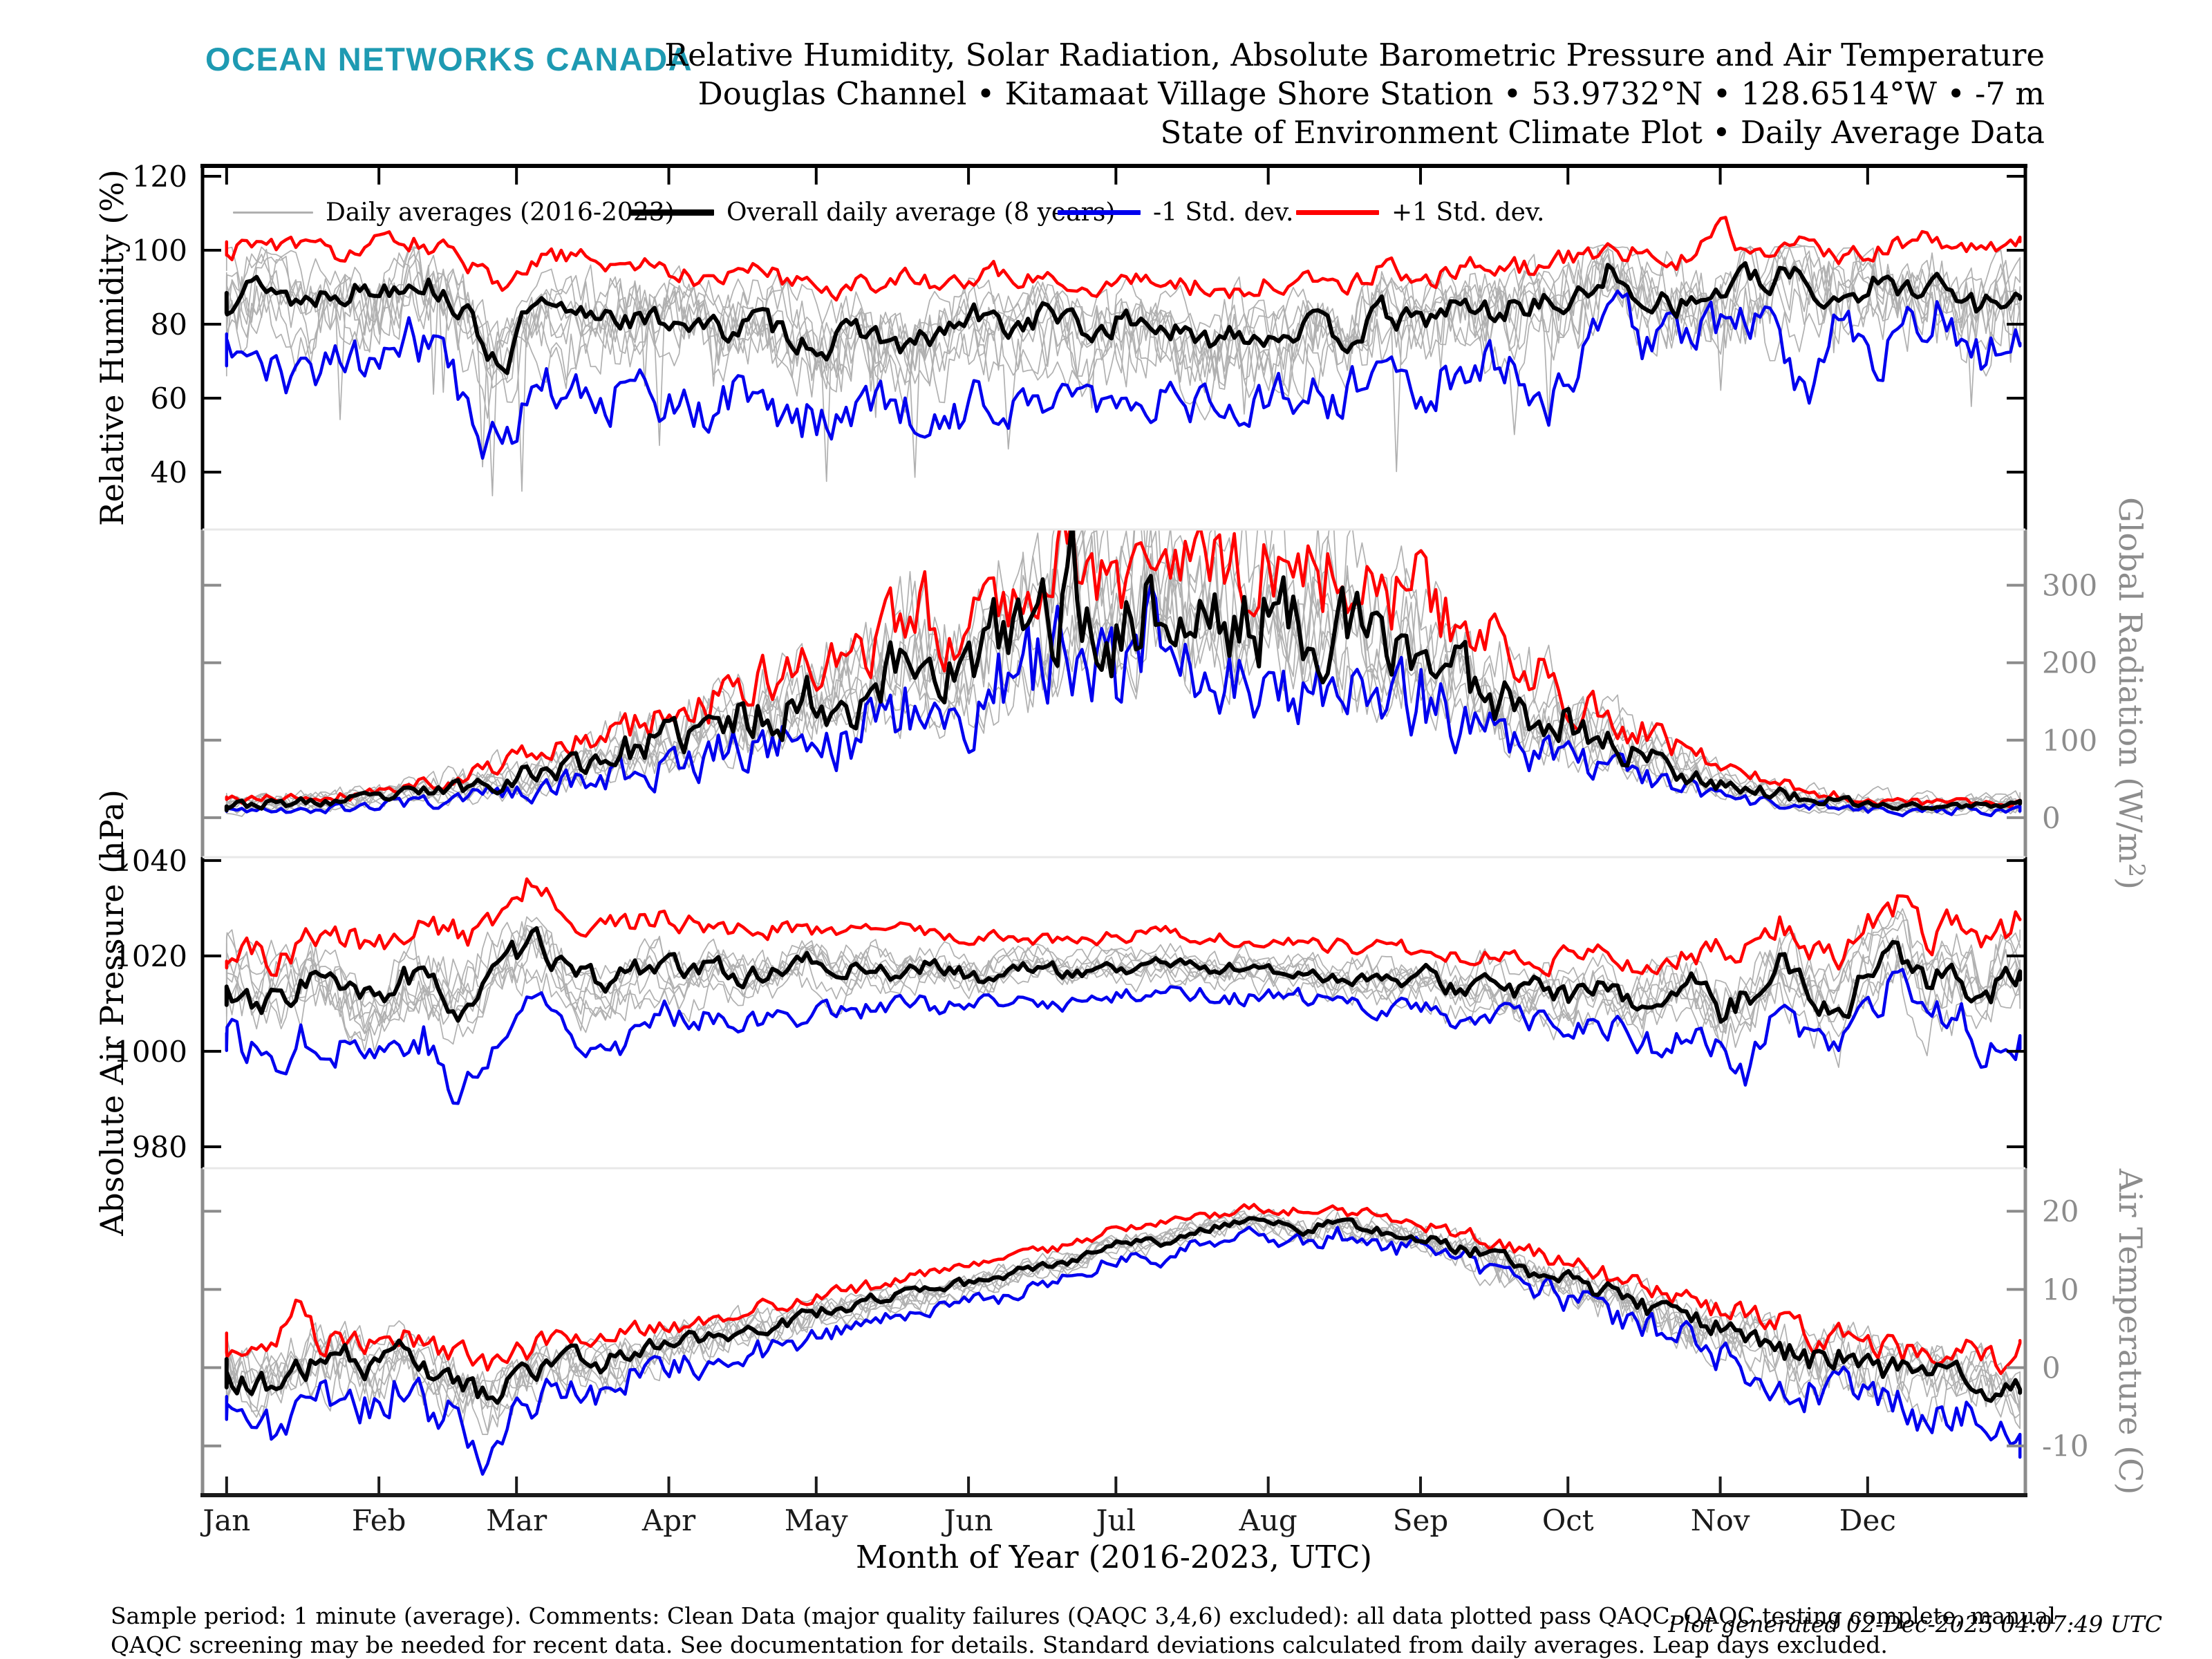 The image size is (2212, 1659). I want to click on legend-label: Overall daily average (8 years), so click(922, 212).